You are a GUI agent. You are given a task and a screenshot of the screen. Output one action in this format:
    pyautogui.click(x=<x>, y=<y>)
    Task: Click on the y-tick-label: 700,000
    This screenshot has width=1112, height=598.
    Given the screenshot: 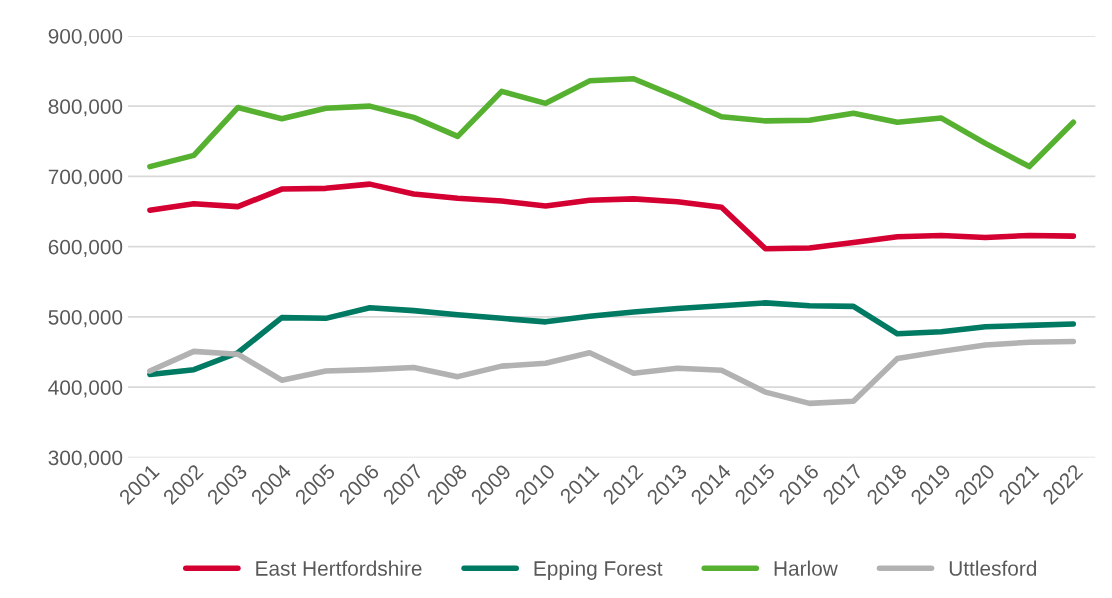 What is the action you would take?
    pyautogui.click(x=85, y=178)
    